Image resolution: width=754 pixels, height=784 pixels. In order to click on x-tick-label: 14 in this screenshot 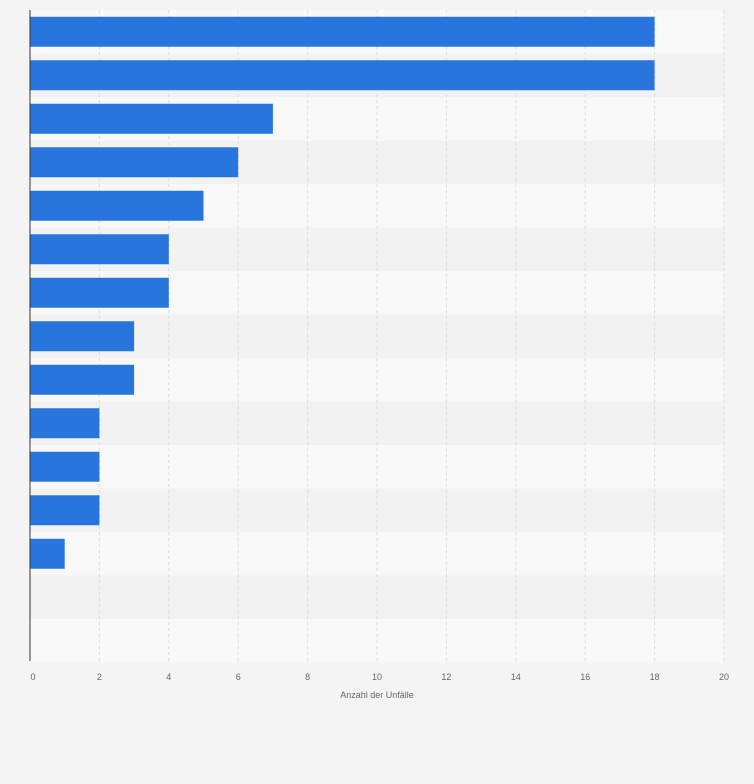, I will do `click(516, 677)`.